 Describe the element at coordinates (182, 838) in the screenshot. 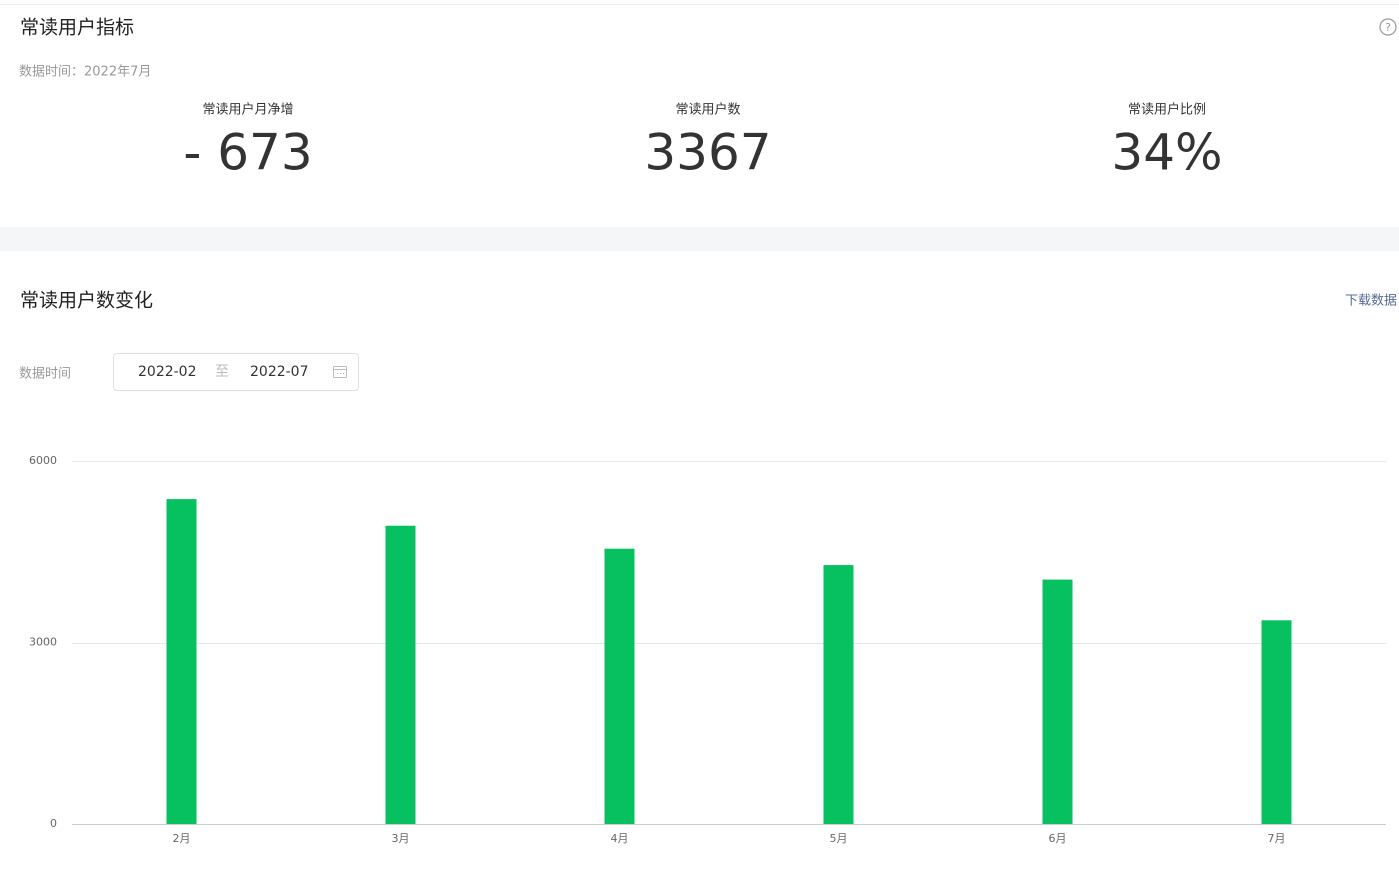

I see `x-tick-label: 2月` at that location.